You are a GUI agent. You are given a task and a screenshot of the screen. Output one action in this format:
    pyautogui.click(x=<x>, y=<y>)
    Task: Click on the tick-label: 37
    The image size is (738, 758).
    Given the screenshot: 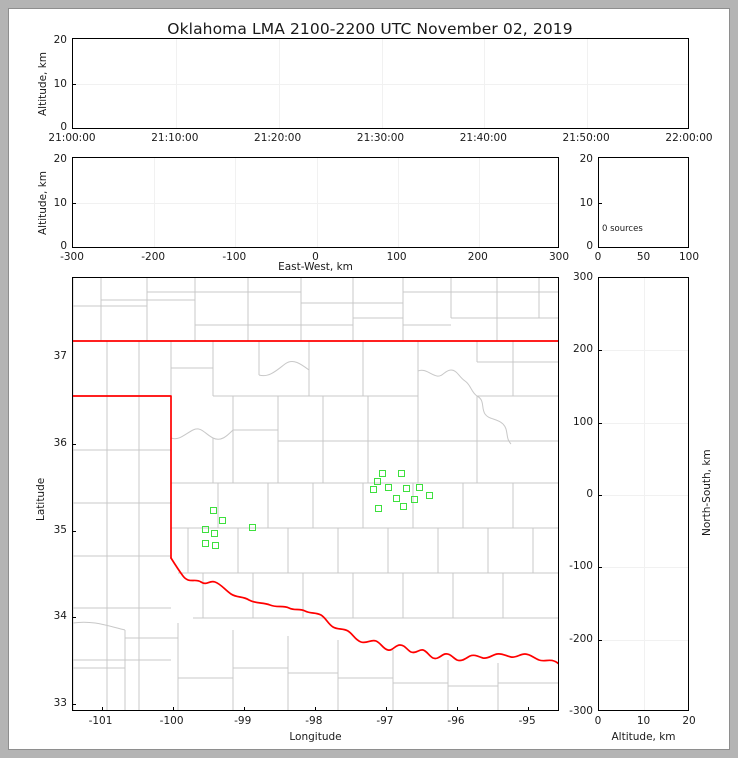 What is the action you would take?
    pyautogui.click(x=60, y=356)
    